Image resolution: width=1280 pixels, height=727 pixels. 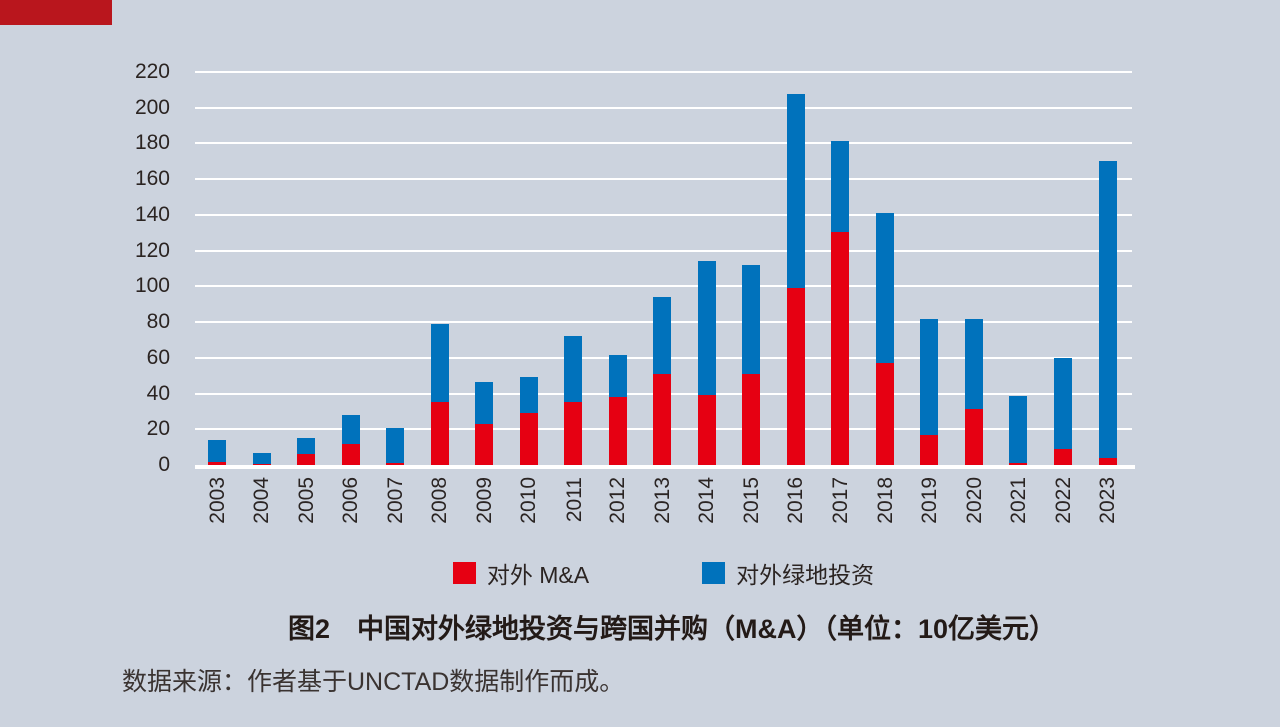 What do you see at coordinates (158, 322) in the screenshot?
I see `y-tick-label: 80` at bounding box center [158, 322].